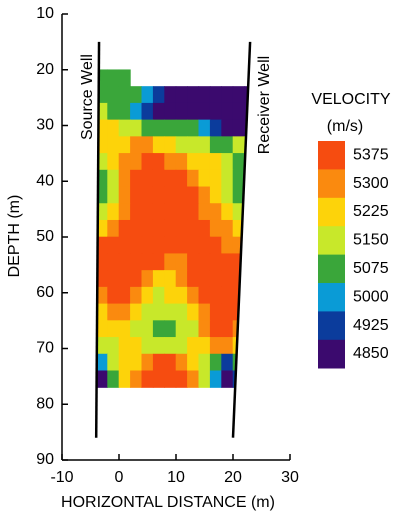  I want to click on colorbar-label: 5000, so click(371, 296).